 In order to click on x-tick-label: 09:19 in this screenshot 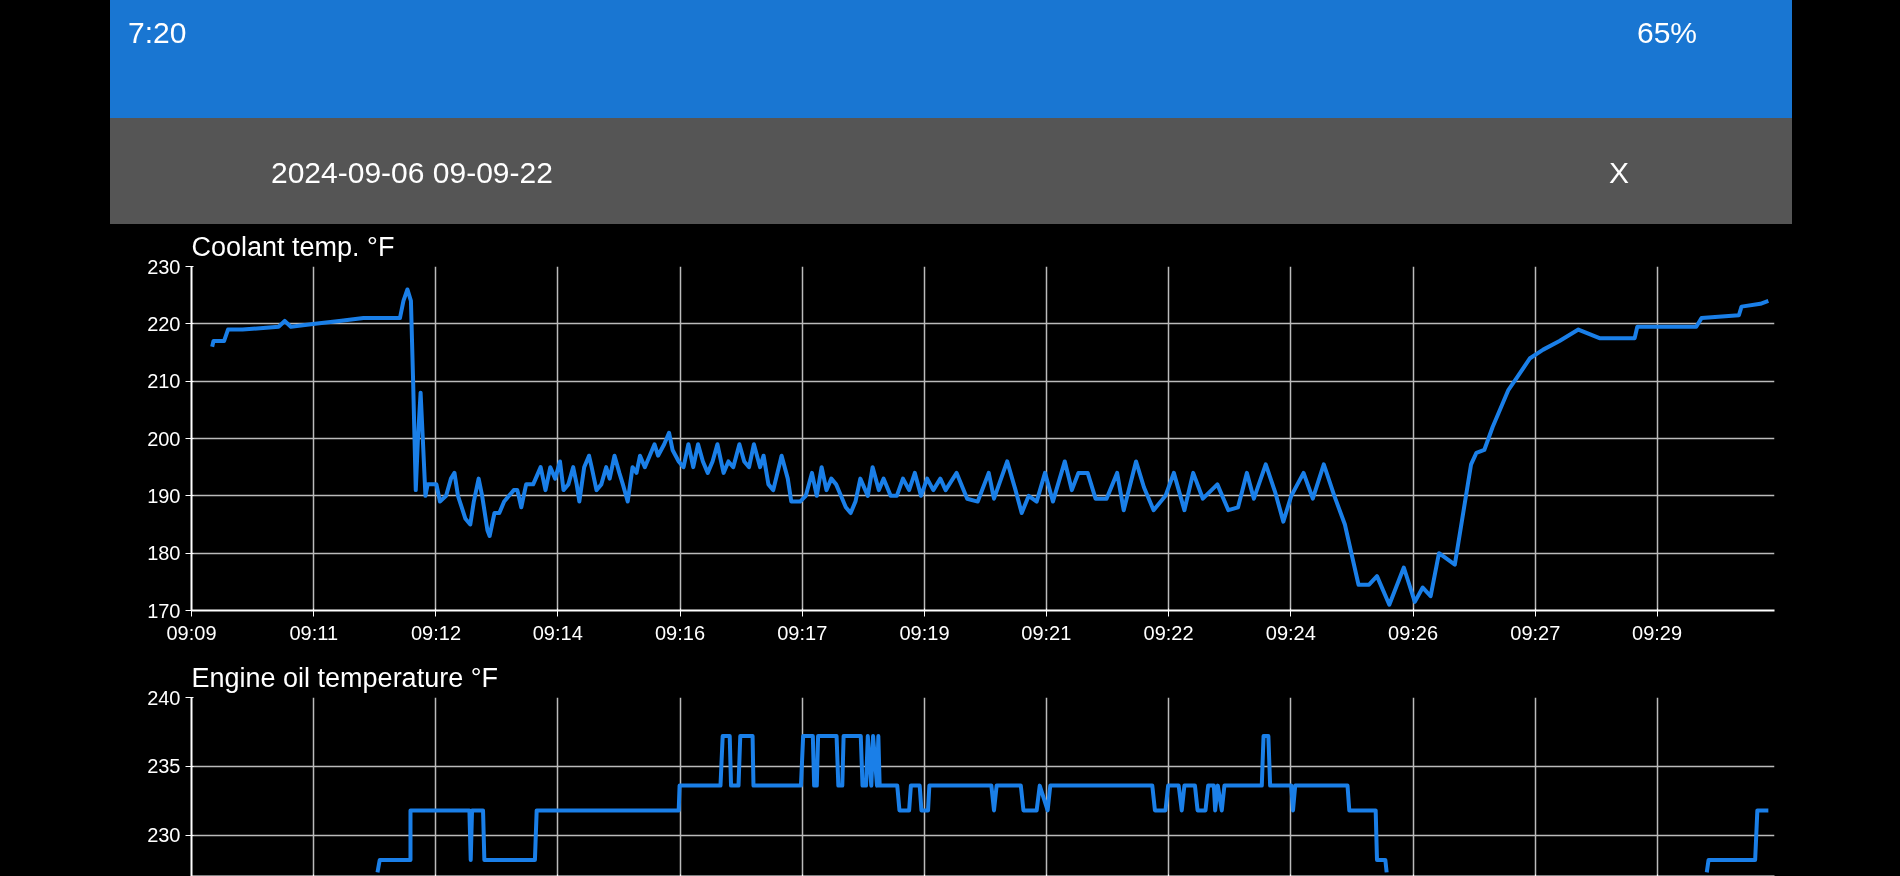, I will do `click(924, 632)`.